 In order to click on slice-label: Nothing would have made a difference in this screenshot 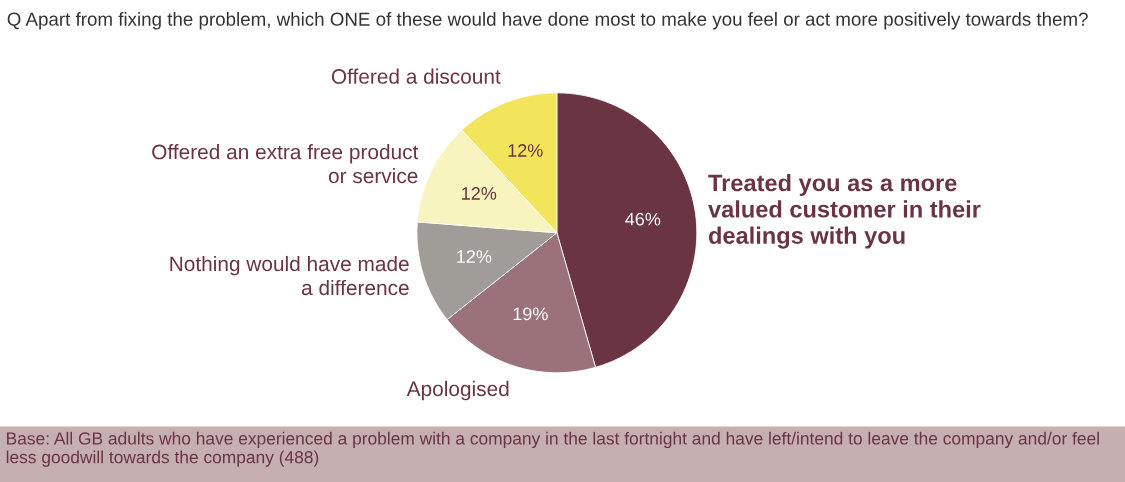, I will do `click(289, 275)`.